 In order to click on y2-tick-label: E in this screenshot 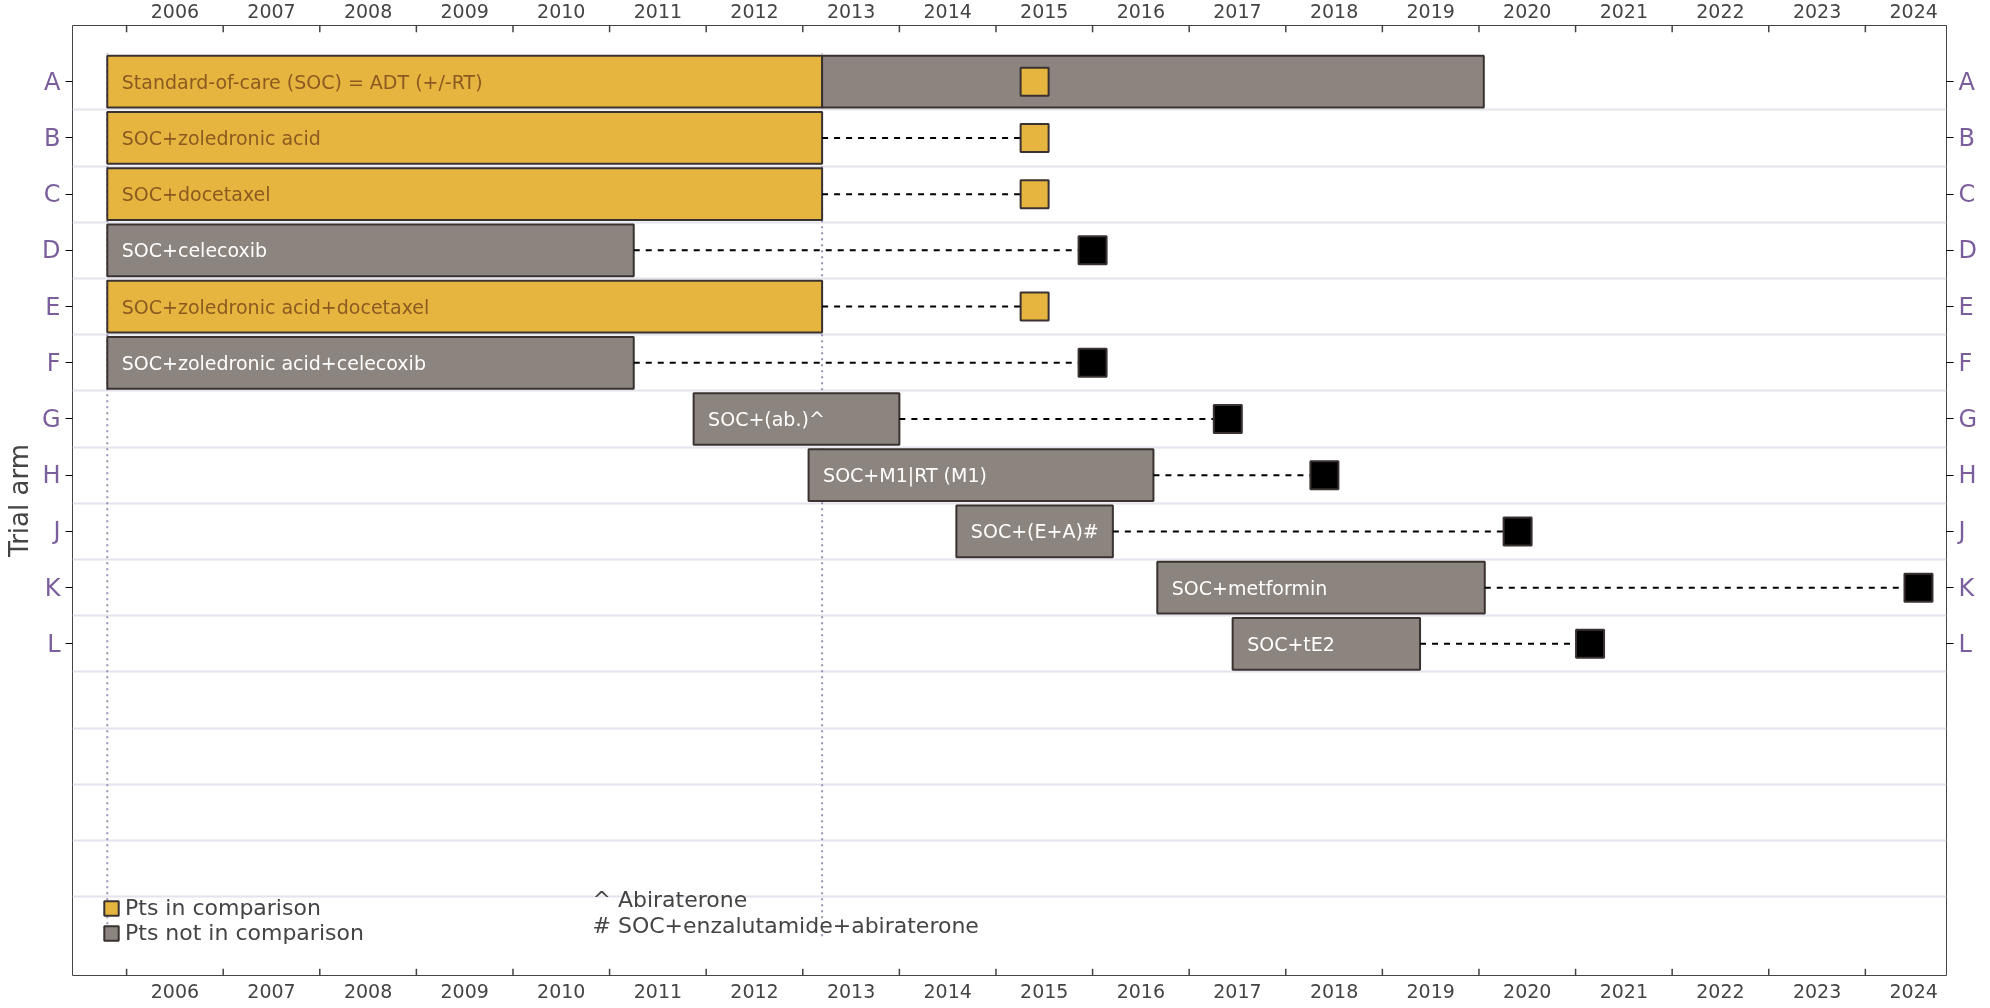, I will do `click(53, 306)`.